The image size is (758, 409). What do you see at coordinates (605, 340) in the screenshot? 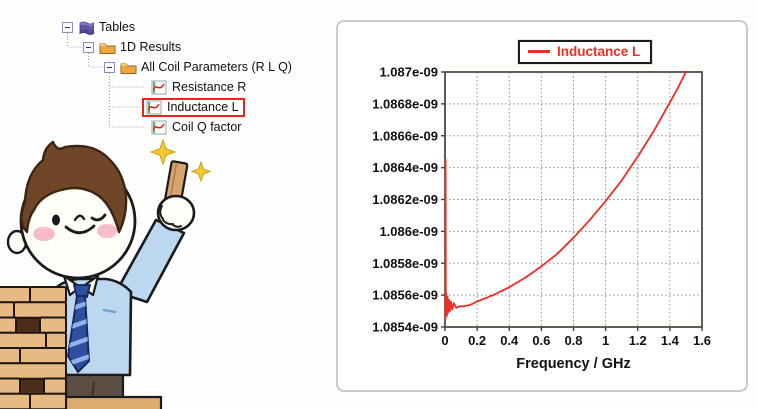
I see `svg-text: 1` at bounding box center [605, 340].